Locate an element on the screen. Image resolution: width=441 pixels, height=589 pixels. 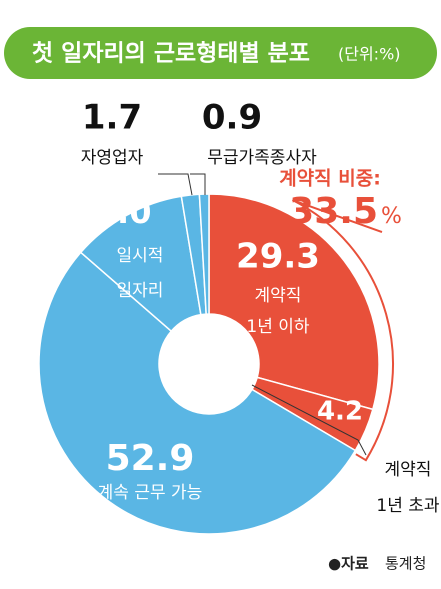
chart-subtitle: (단위:%) is located at coordinates (369, 54).